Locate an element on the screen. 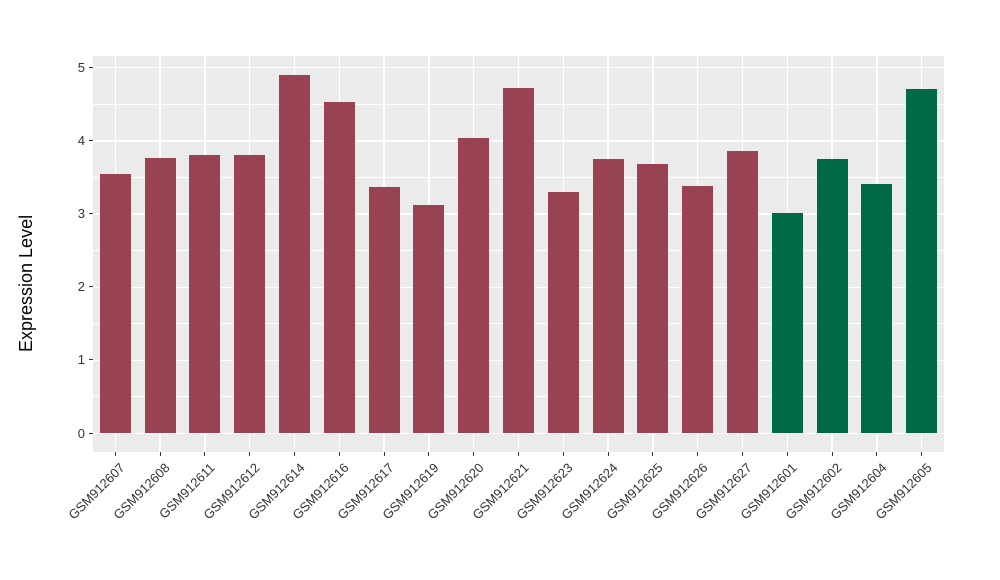  x-tick-mark-GSM912626 is located at coordinates (698, 454).